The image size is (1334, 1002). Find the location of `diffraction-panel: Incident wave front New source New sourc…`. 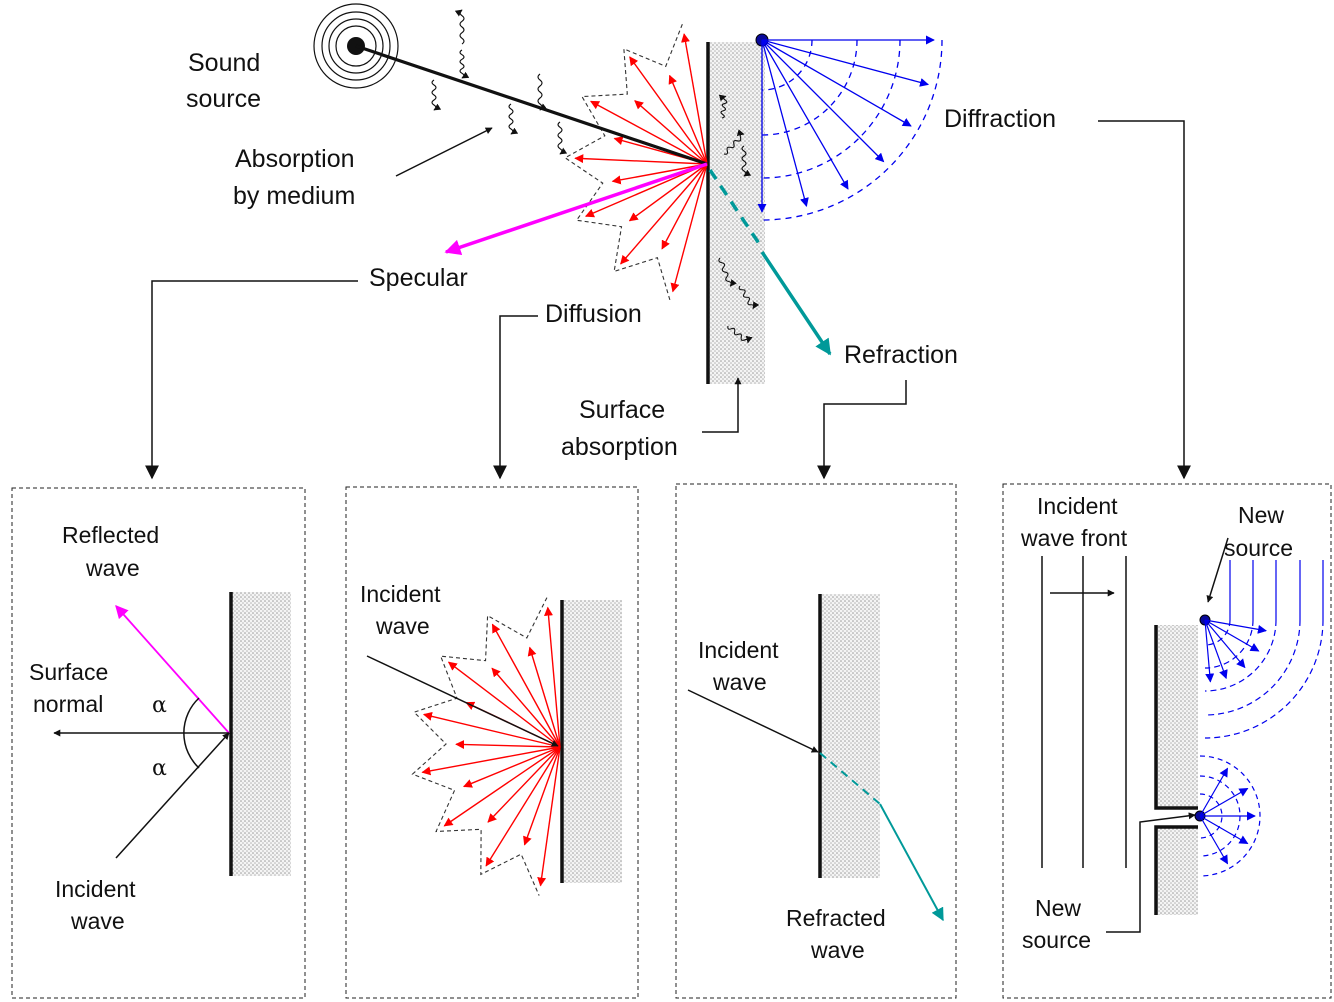

diffraction-panel: Incident wave front New source New sourc… is located at coordinates (1167, 741).